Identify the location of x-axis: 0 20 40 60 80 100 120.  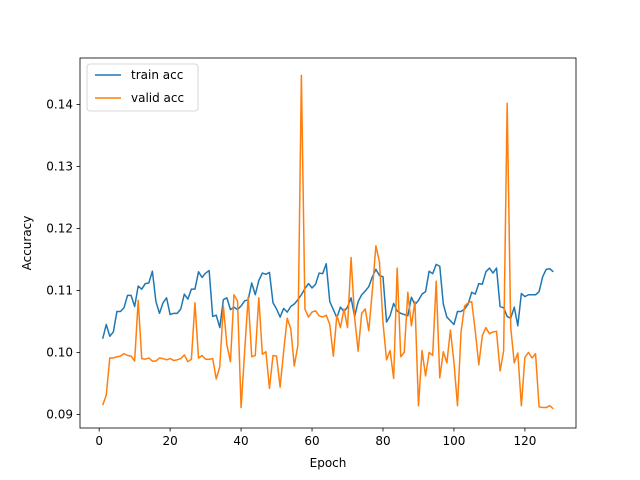
(315, 438).